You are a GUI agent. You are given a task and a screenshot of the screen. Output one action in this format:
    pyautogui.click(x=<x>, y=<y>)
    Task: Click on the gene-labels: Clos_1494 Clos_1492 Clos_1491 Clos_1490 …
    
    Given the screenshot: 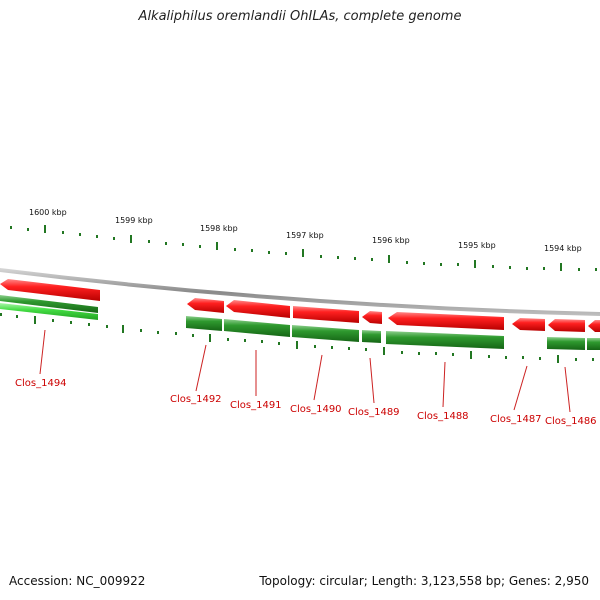 What is the action you would take?
    pyautogui.click(x=306, y=402)
    